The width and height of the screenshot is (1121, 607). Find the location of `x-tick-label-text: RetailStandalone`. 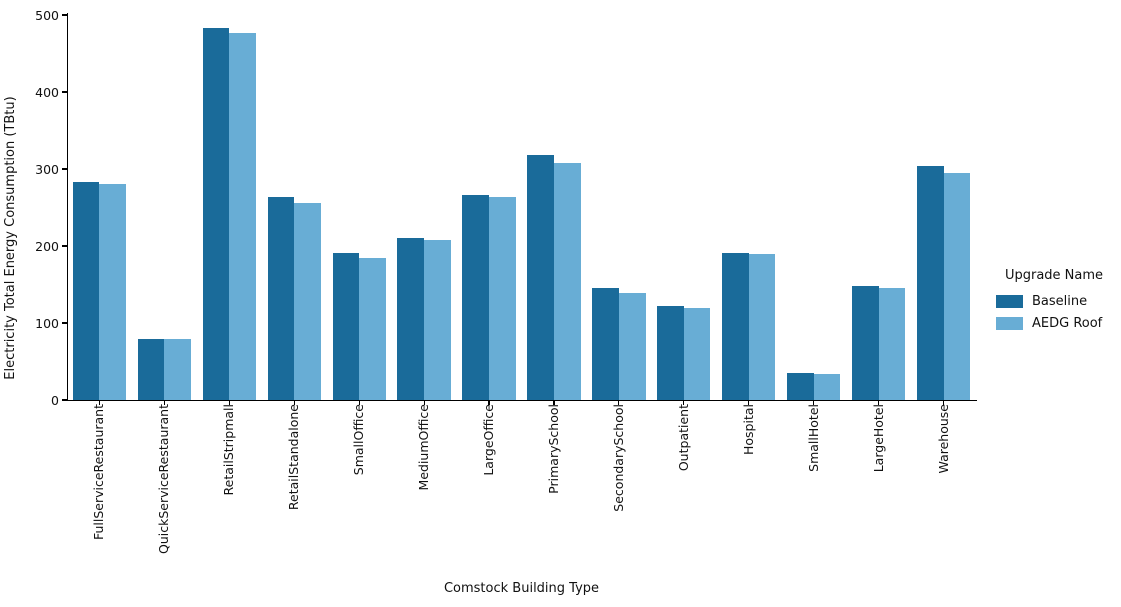

x-tick-label-text: RetailStandalone is located at coordinates (294, 457).